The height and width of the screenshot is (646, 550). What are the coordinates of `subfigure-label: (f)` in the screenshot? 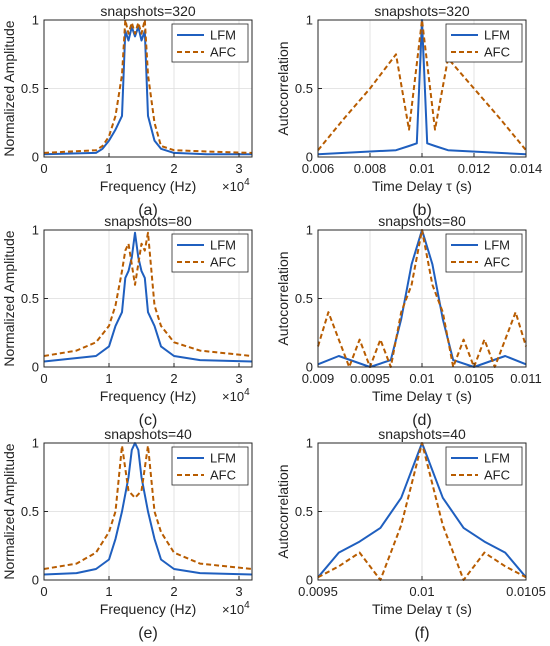 It's located at (421, 633).